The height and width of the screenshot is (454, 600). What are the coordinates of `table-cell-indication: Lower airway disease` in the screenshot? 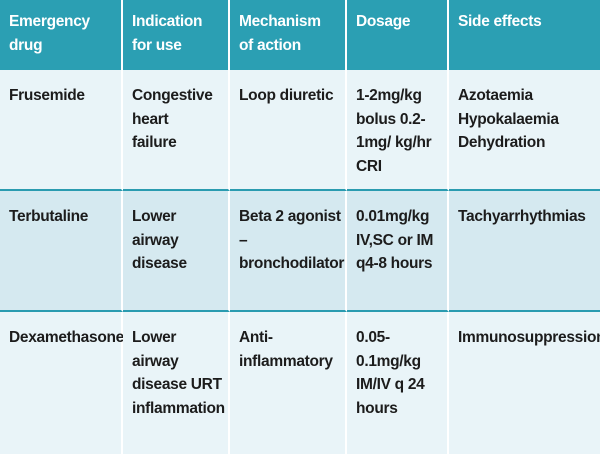 It's located at (176, 251).